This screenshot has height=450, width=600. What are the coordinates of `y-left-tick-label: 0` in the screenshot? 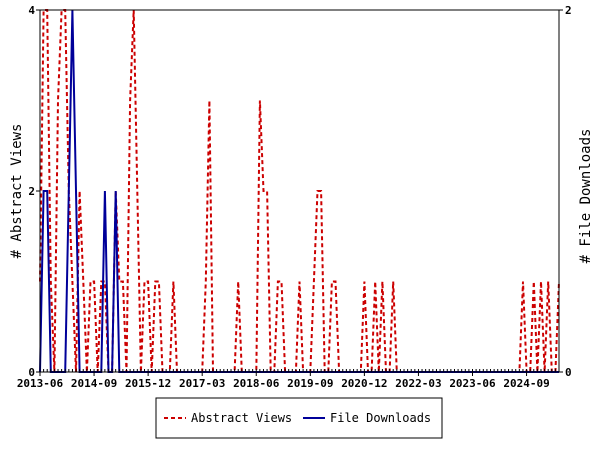 It's located at (31, 372).